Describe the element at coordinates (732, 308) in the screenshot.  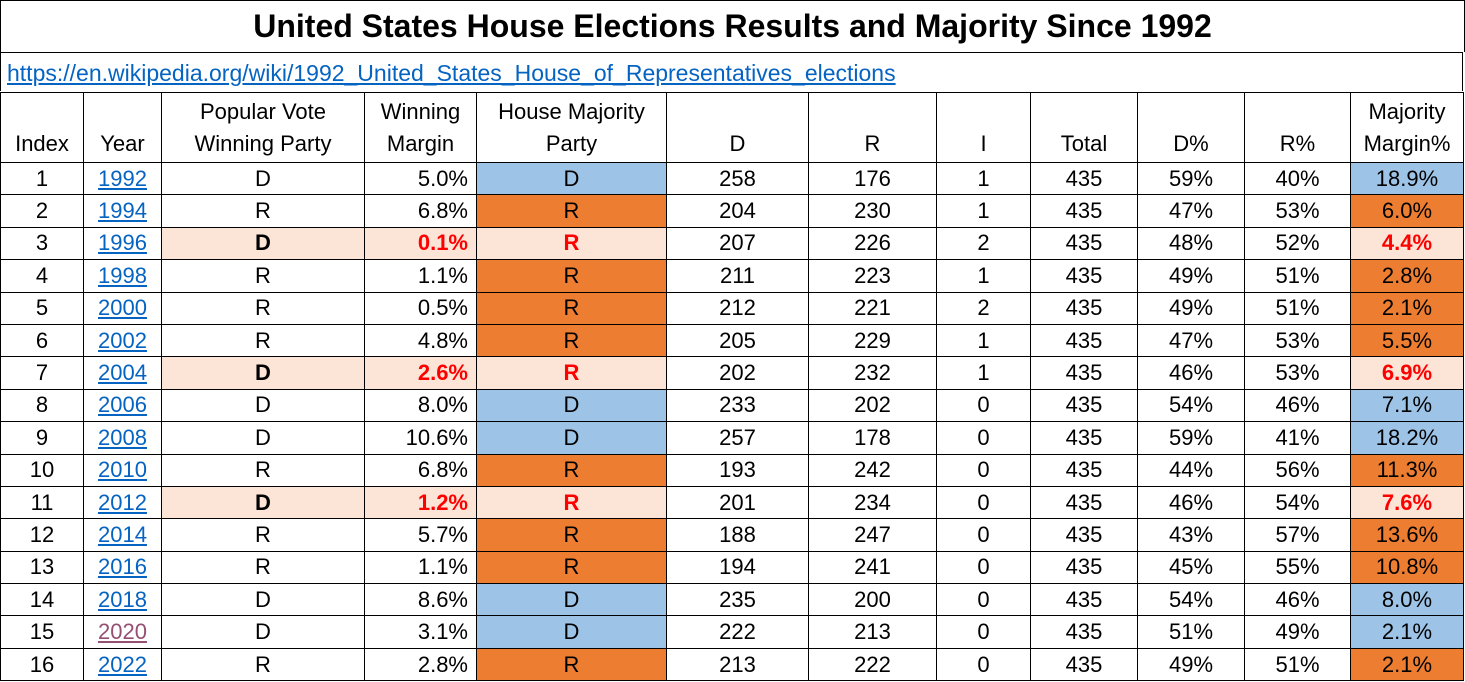
I see `table-row: 5 2000 R 0.5% R 212 221 2 435 49% 51% 2.1%` at that location.